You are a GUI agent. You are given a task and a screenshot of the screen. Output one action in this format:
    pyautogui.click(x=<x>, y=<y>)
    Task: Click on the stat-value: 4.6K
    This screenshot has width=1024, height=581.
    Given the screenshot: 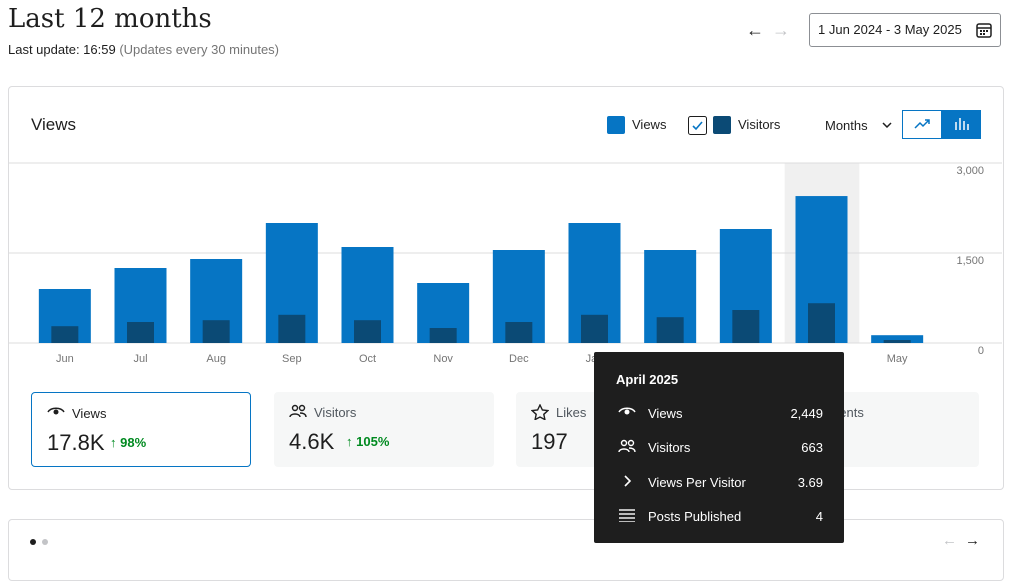 What is the action you would take?
    pyautogui.click(x=312, y=441)
    